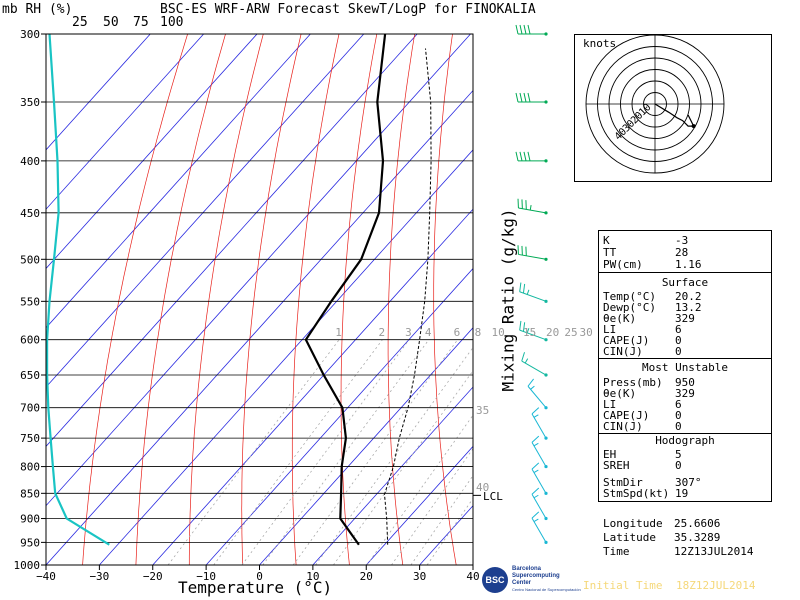 The width and height of the screenshot is (800, 600). I want to click on mixing-ratio-tick-label: 30, so click(586, 332).